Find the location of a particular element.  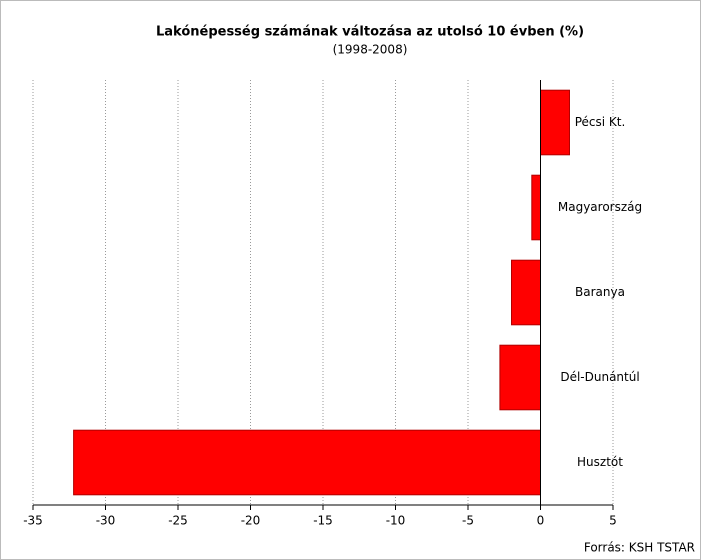

category-label: Pécsi Kt. is located at coordinates (600, 122).